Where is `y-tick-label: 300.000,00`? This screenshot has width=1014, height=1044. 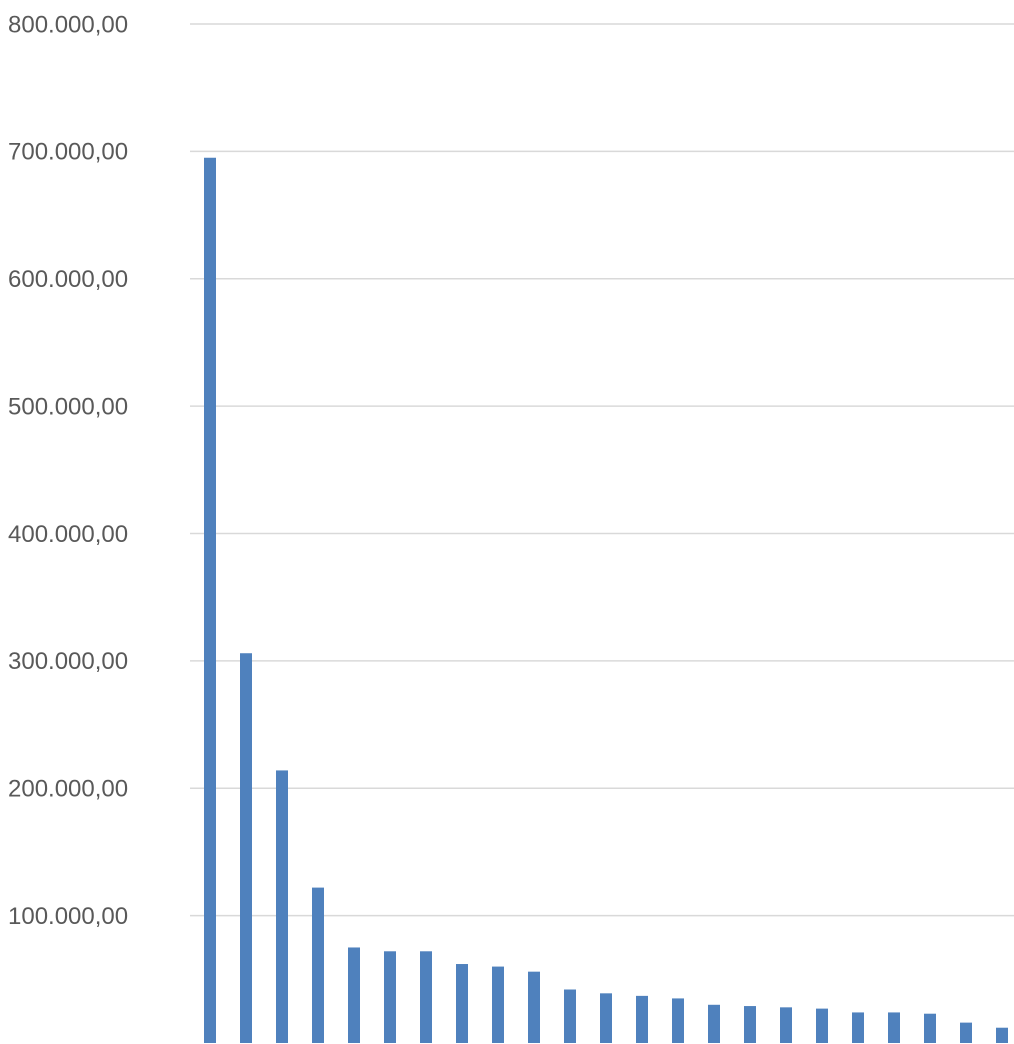
y-tick-label: 300.000,00 is located at coordinates (68, 661).